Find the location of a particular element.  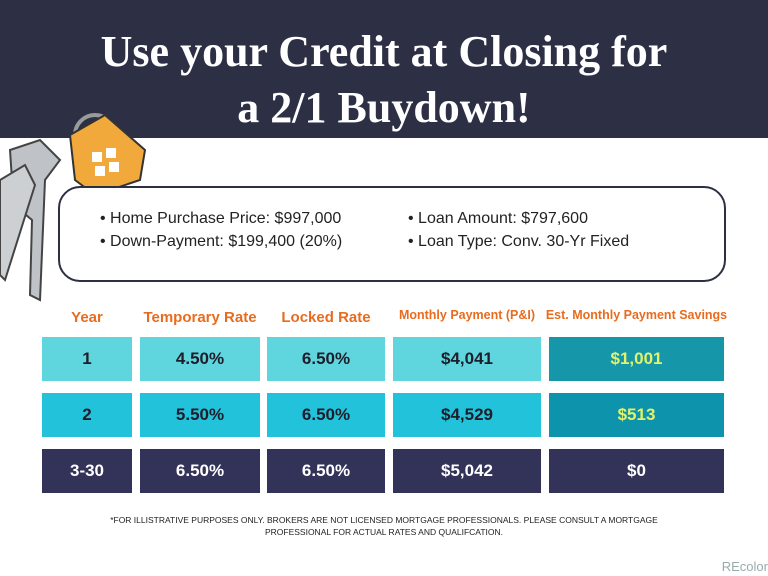

table-cell: 4.50% is located at coordinates (200, 359).